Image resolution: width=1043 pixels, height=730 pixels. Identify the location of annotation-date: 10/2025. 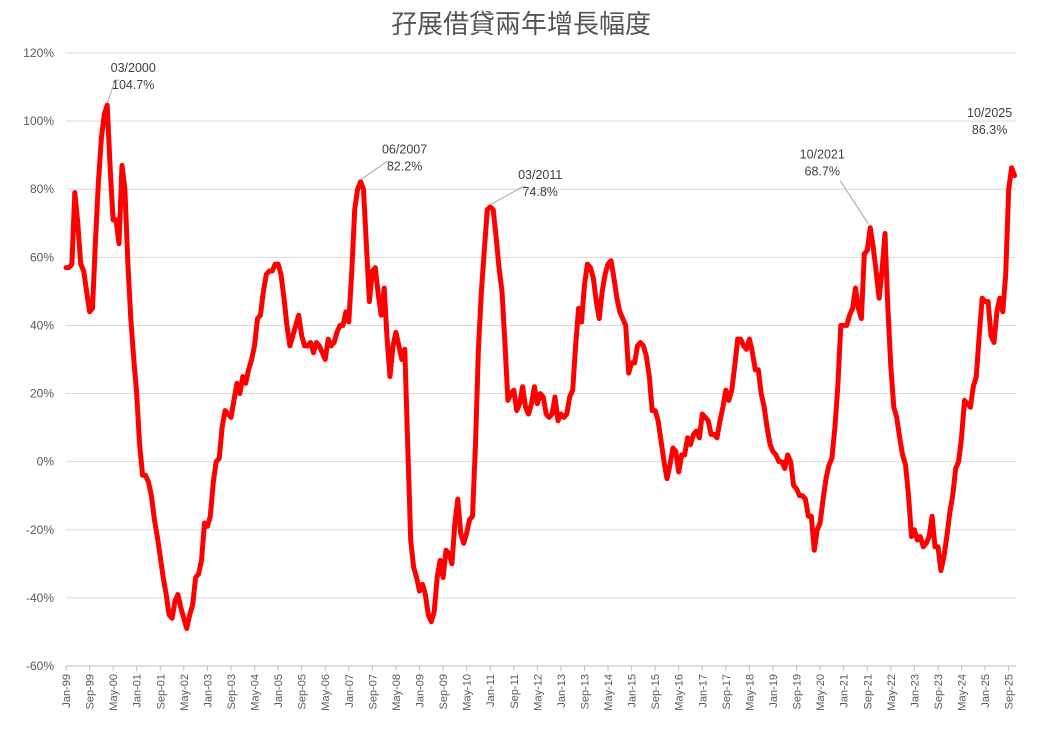
(989, 113).